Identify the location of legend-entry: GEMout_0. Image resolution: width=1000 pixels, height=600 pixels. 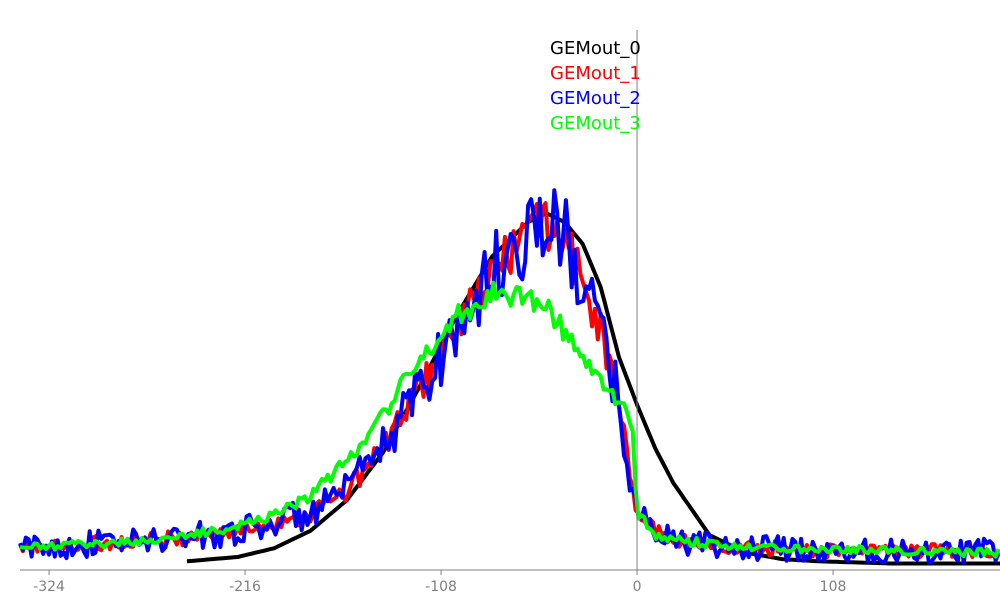
(595, 48).